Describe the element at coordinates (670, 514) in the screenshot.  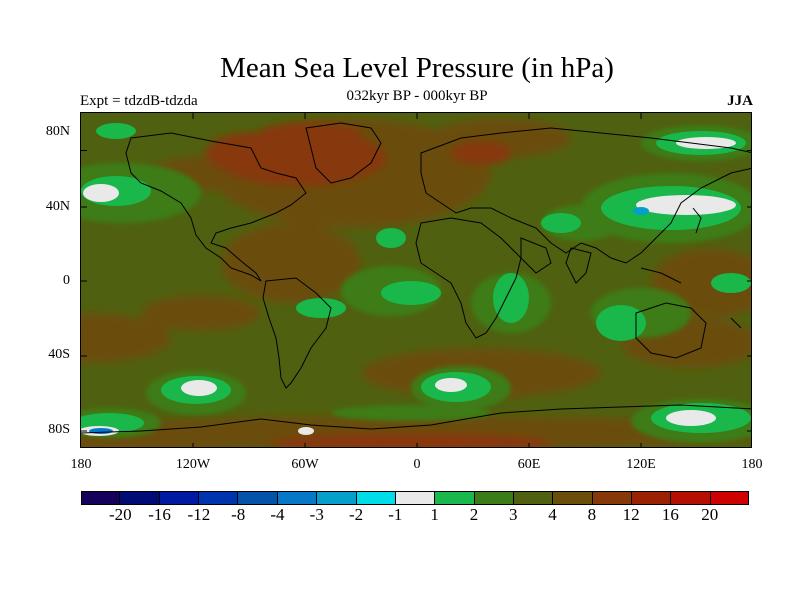
I see `colorbar-label: 16` at that location.